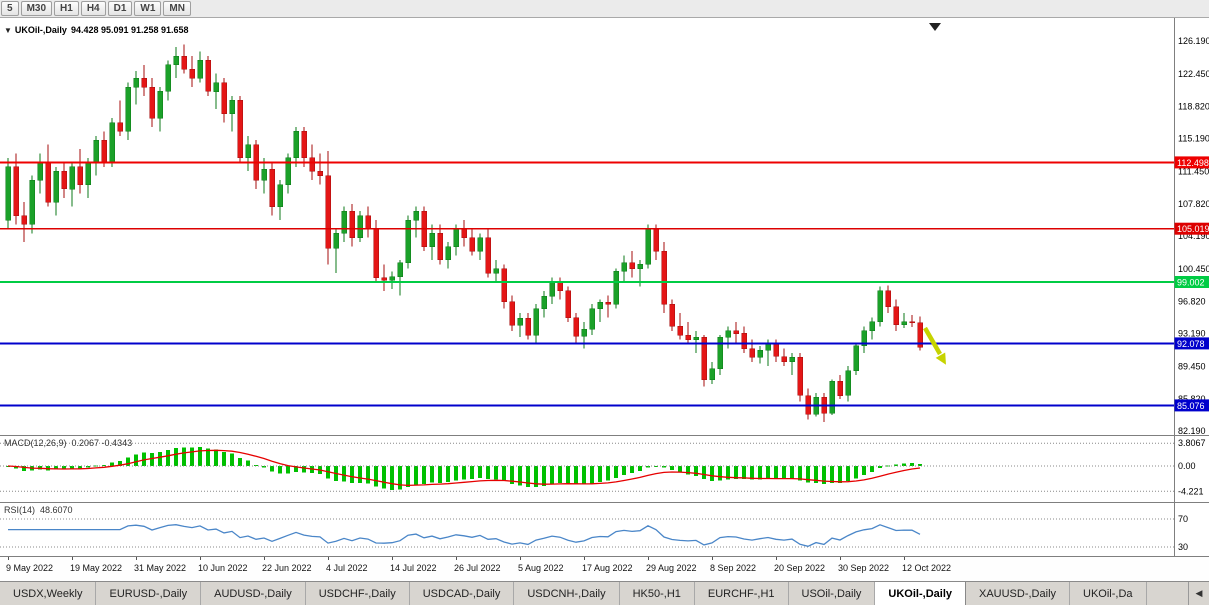 This screenshot has height=605, width=1209. Describe the element at coordinates (1191, 491) in the screenshot. I see `macd-axis-label: -4.221` at that location.